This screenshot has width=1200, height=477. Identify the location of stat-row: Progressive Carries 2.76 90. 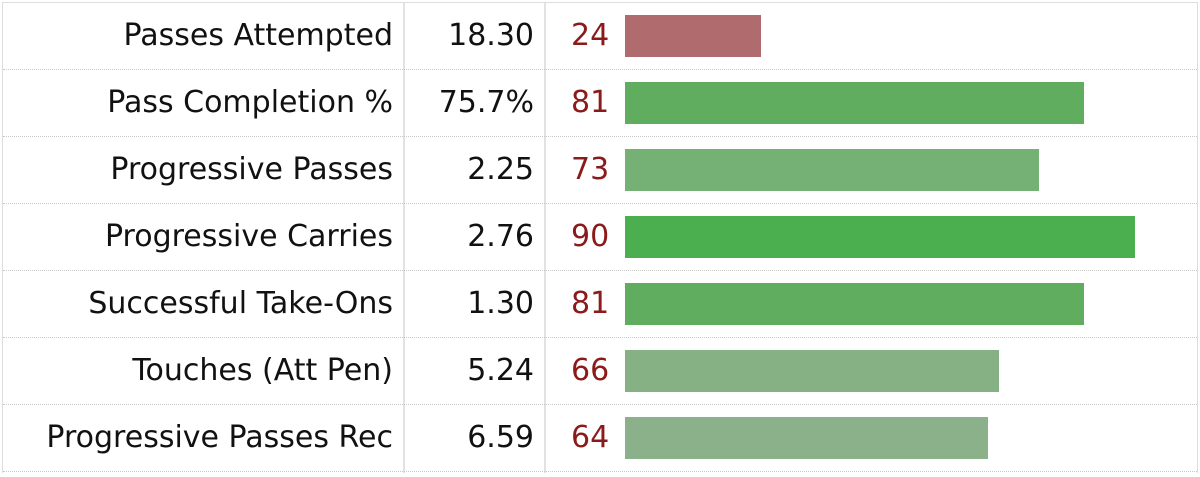
(600, 237).